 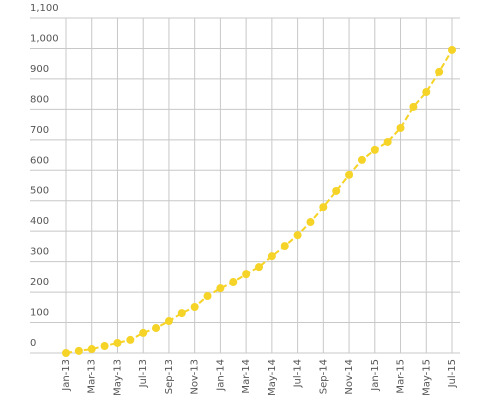 I want to click on x-tick-label: Jul-15, so click(x=452, y=373).